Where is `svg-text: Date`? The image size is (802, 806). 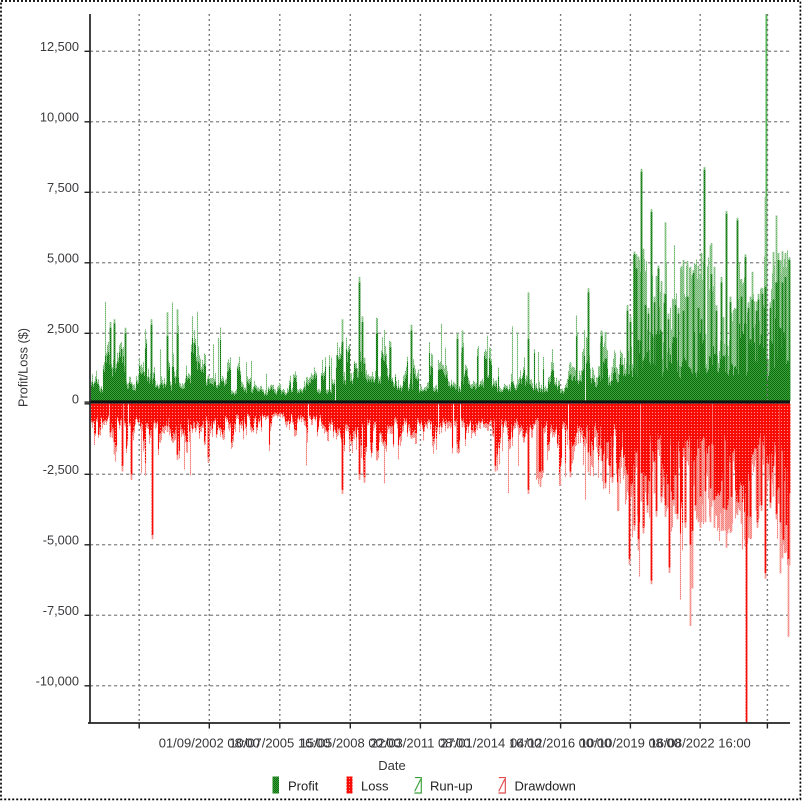 svg-text: Date is located at coordinates (391, 765).